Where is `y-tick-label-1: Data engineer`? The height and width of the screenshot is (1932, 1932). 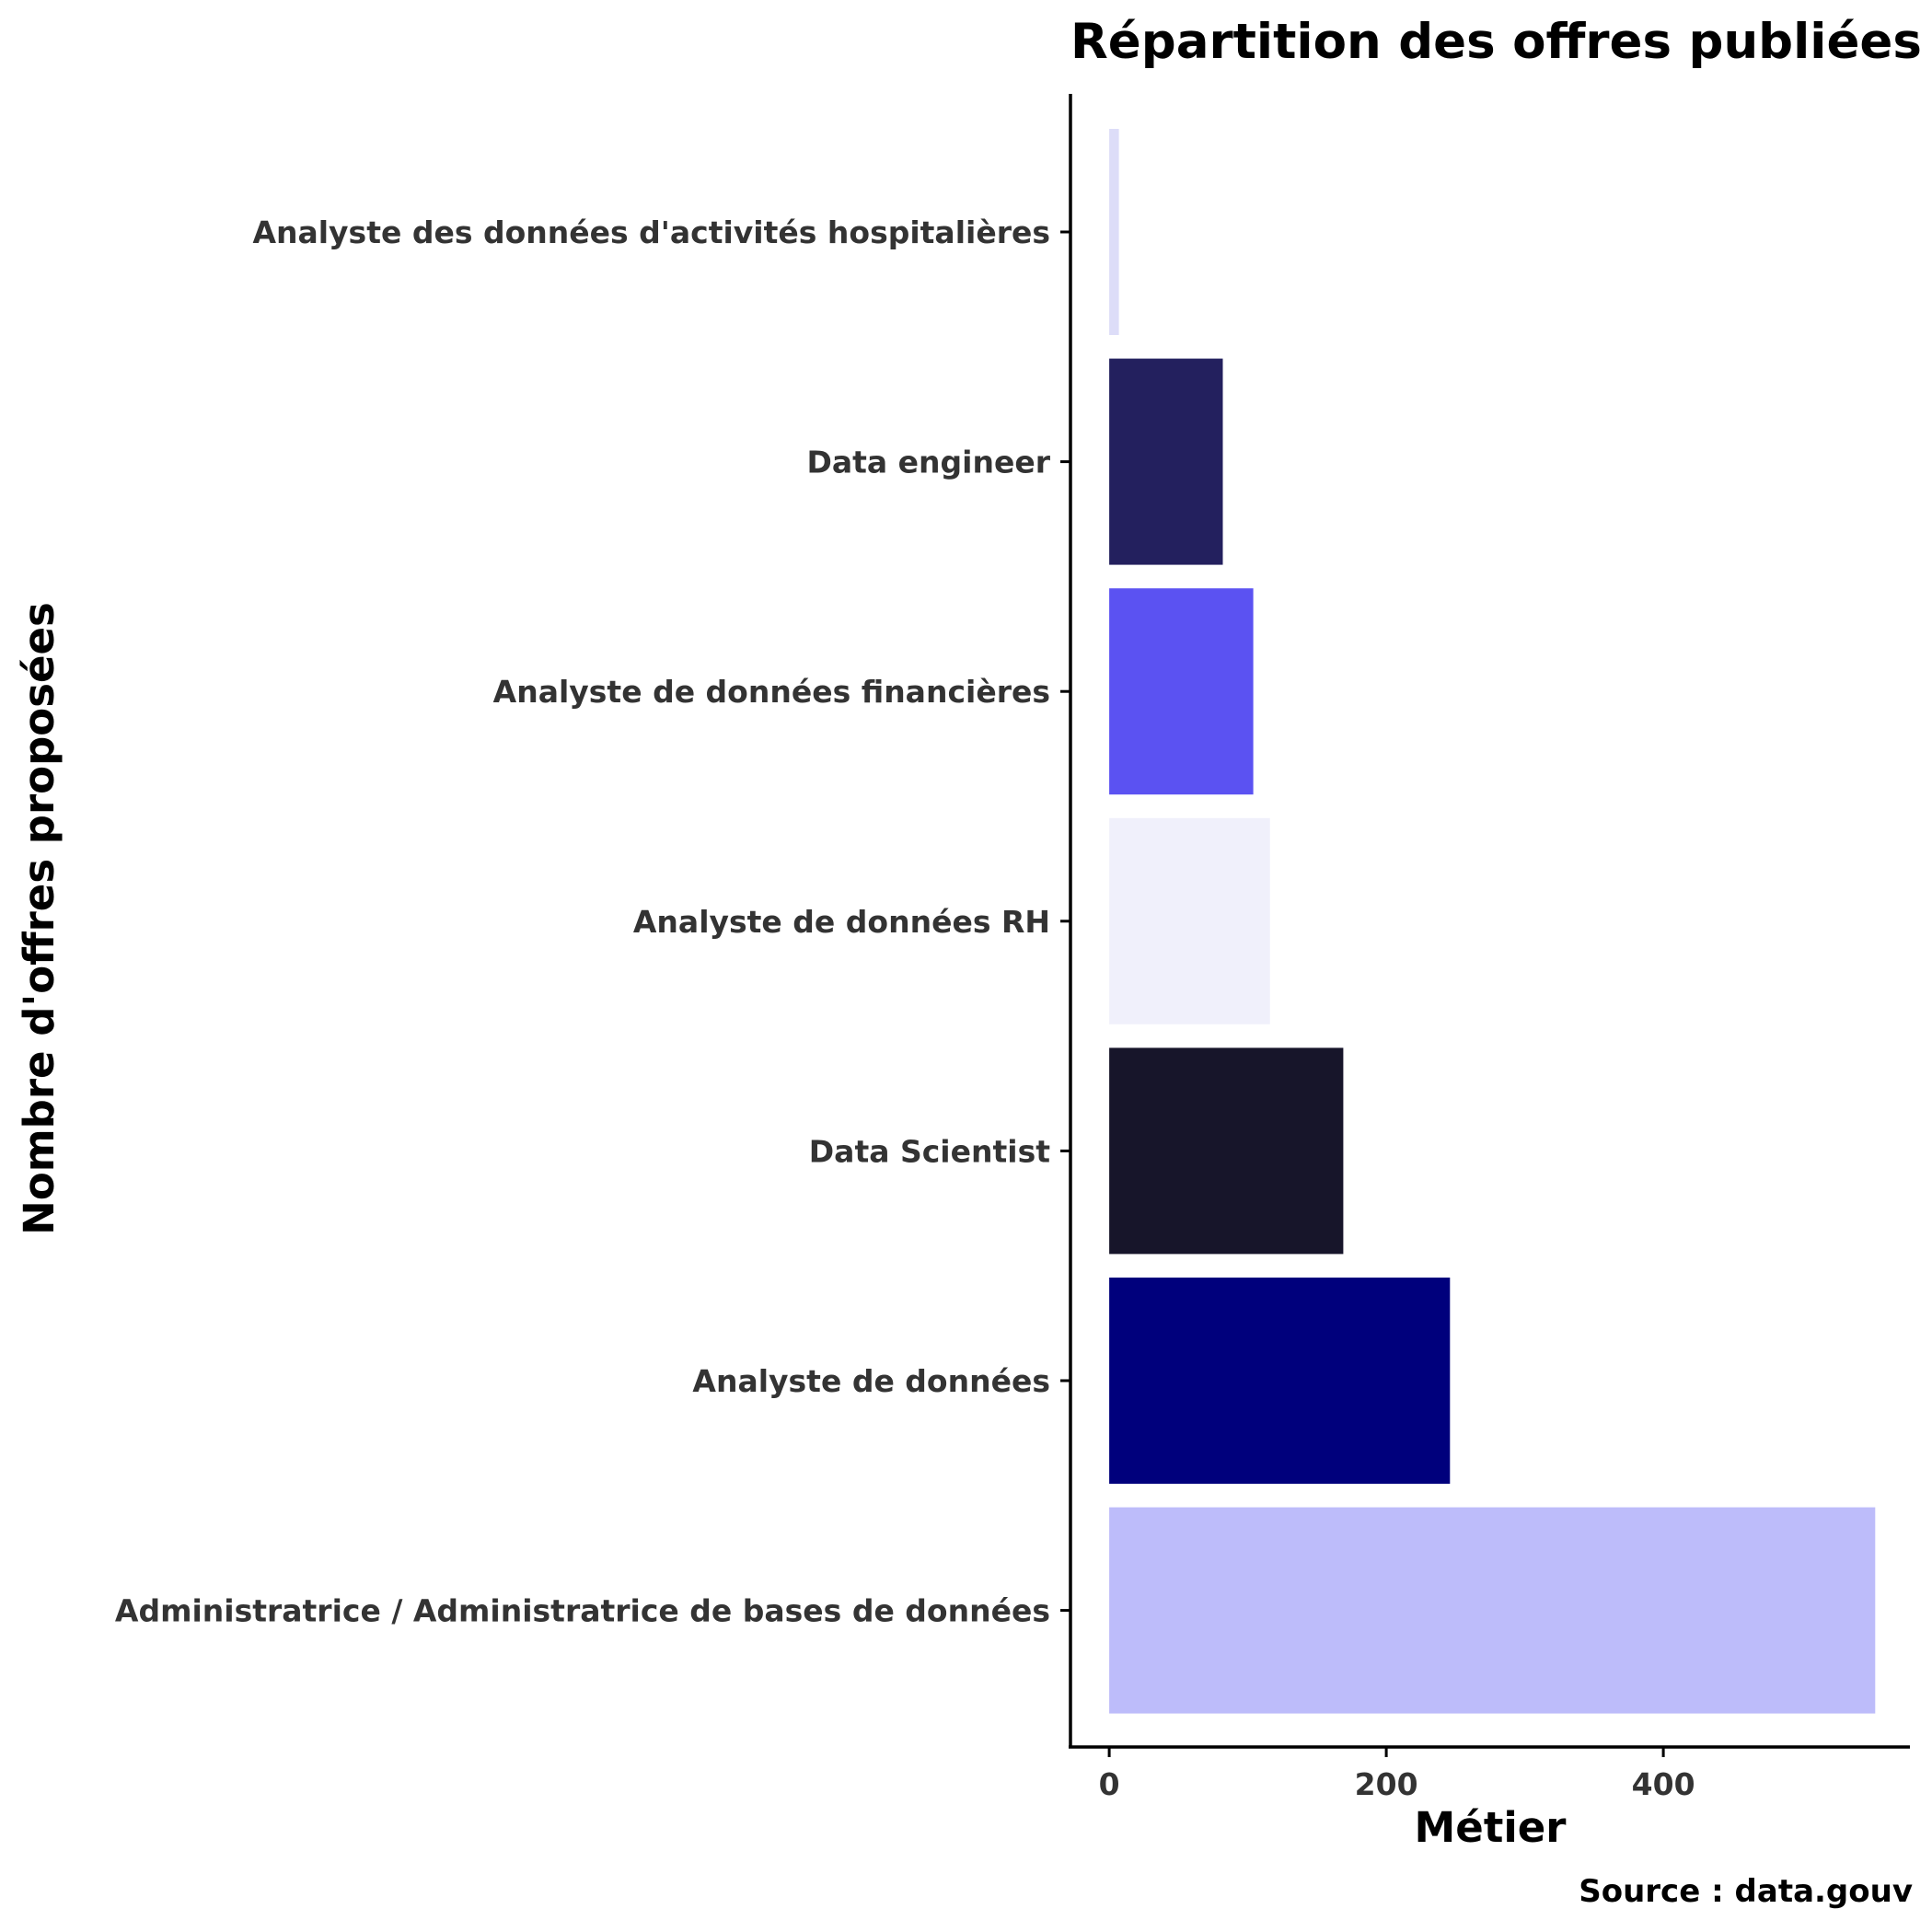 y-tick-label-1: Data engineer is located at coordinates (928, 463).